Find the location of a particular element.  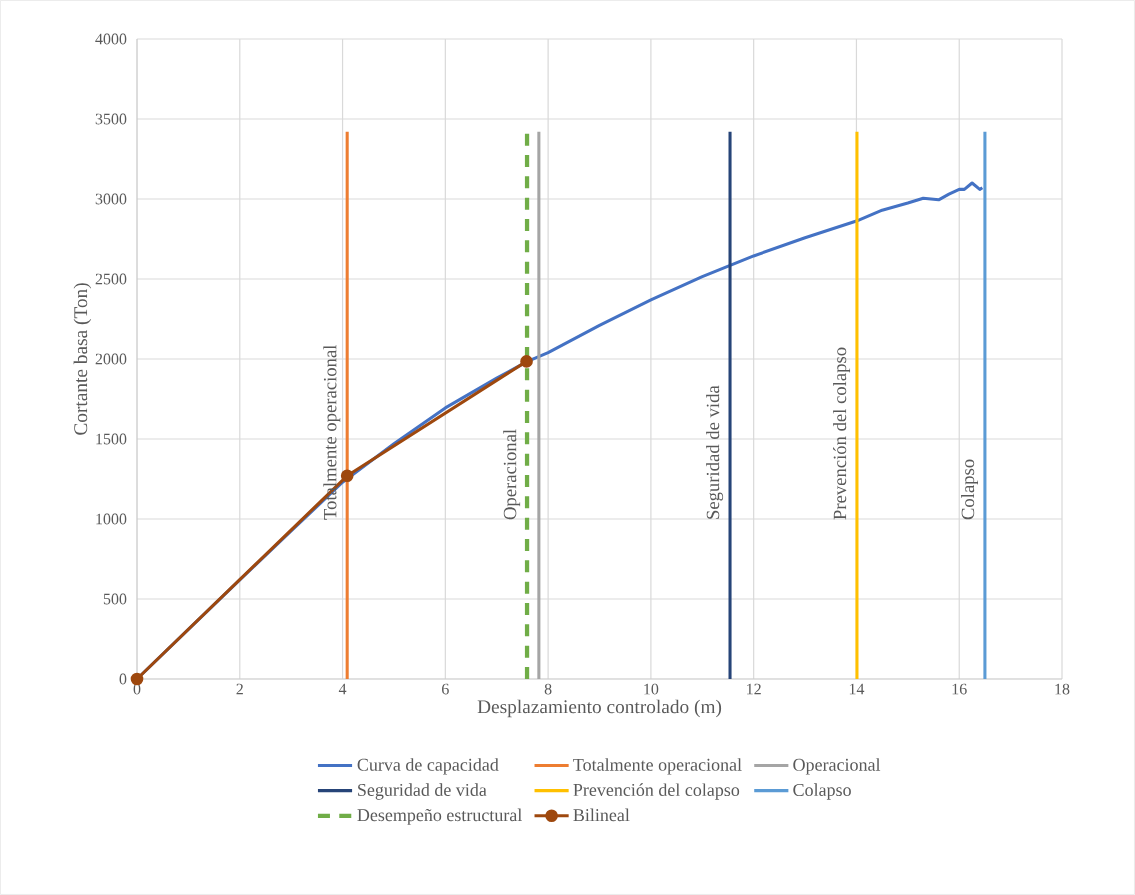

legend-label: Seguridad de vida is located at coordinates (422, 791).